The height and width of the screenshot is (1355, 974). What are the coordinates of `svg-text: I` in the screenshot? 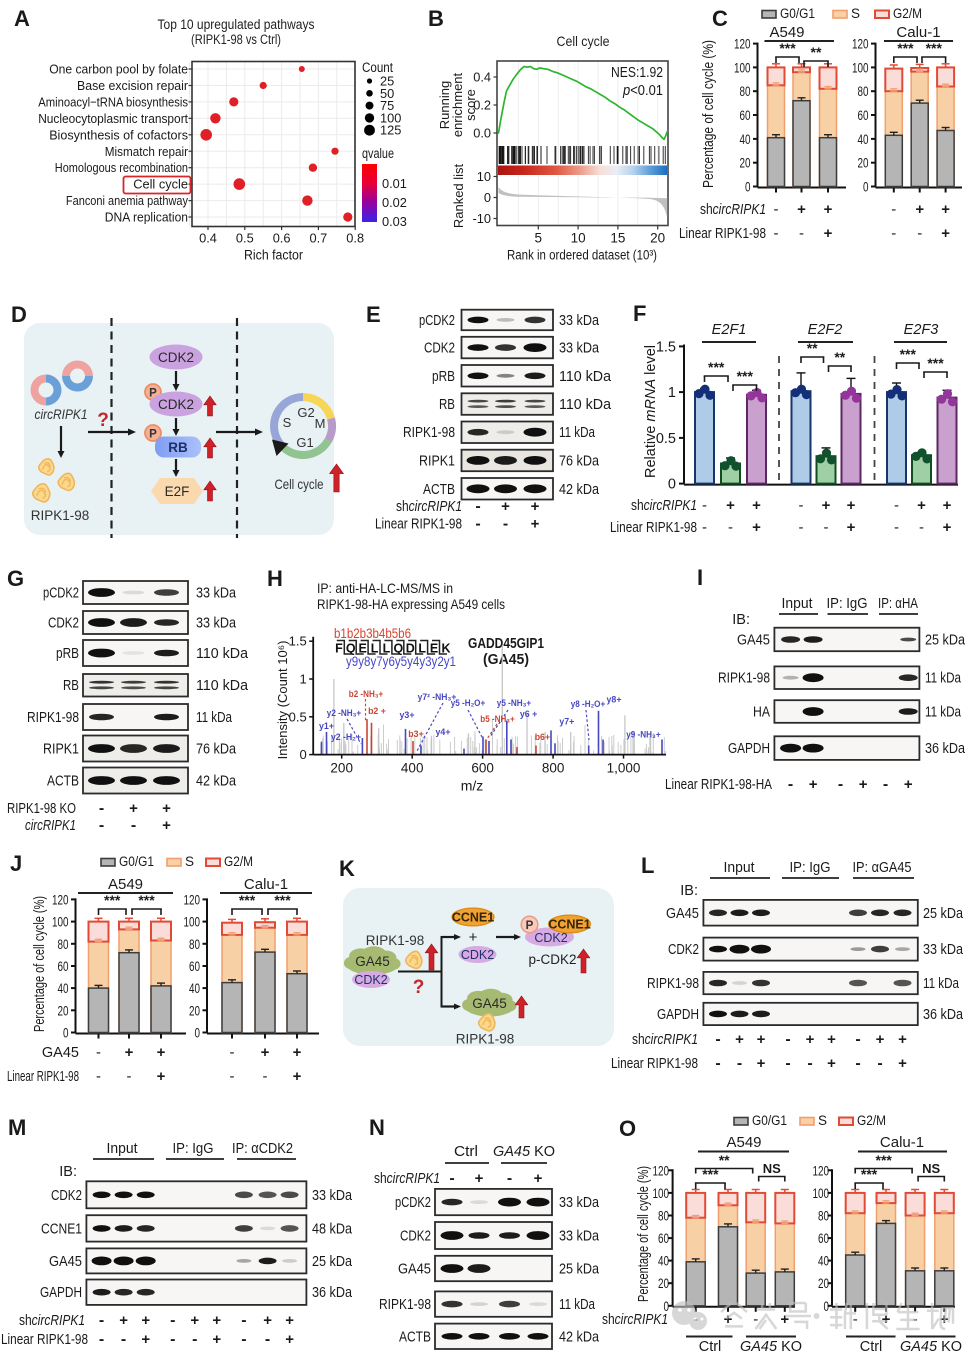 It's located at (700, 577).